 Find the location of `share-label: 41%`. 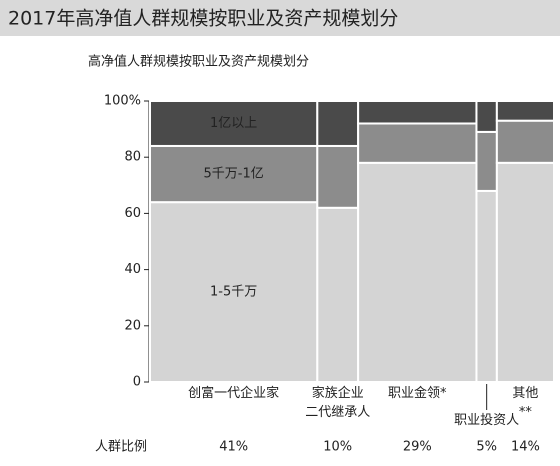

share-label: 41% is located at coordinates (233, 447).